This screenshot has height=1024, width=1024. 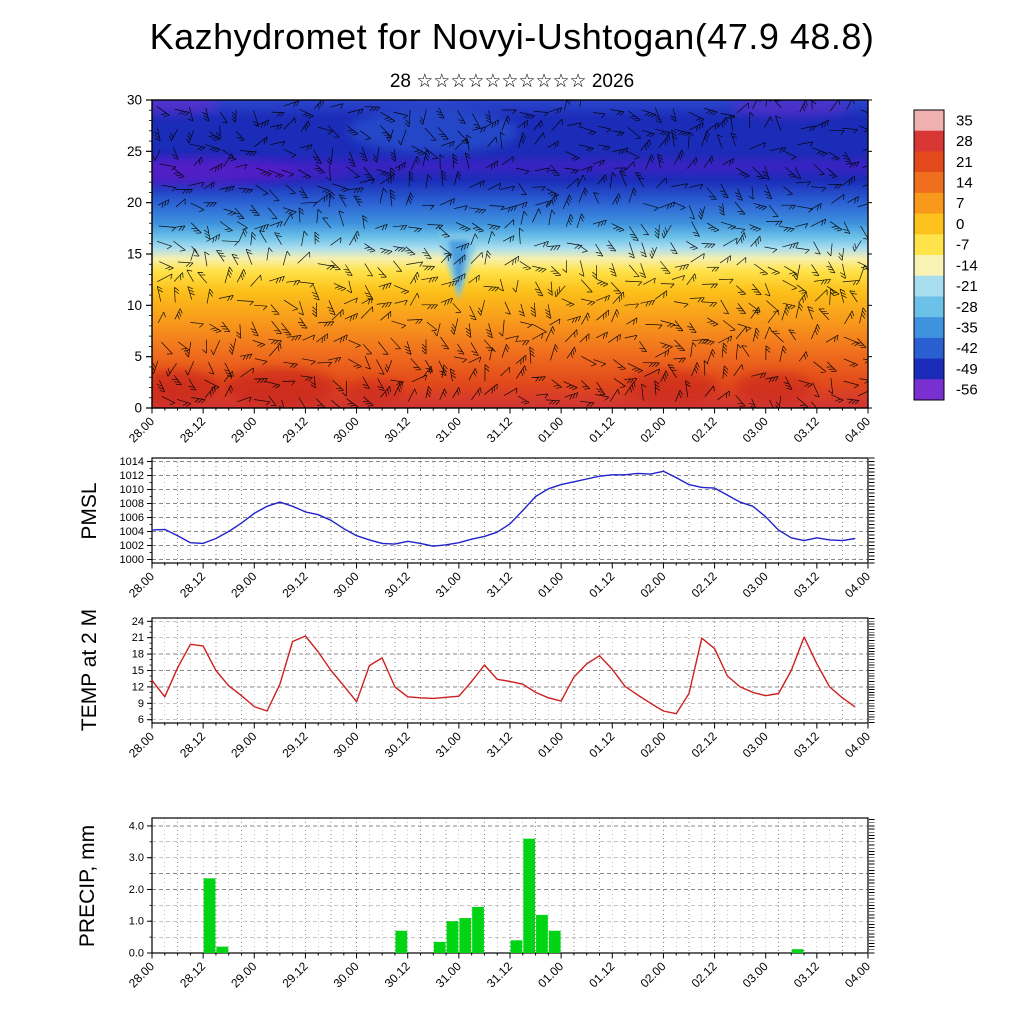 I want to click on colorbar-tick-label: -7, so click(x=962, y=245).